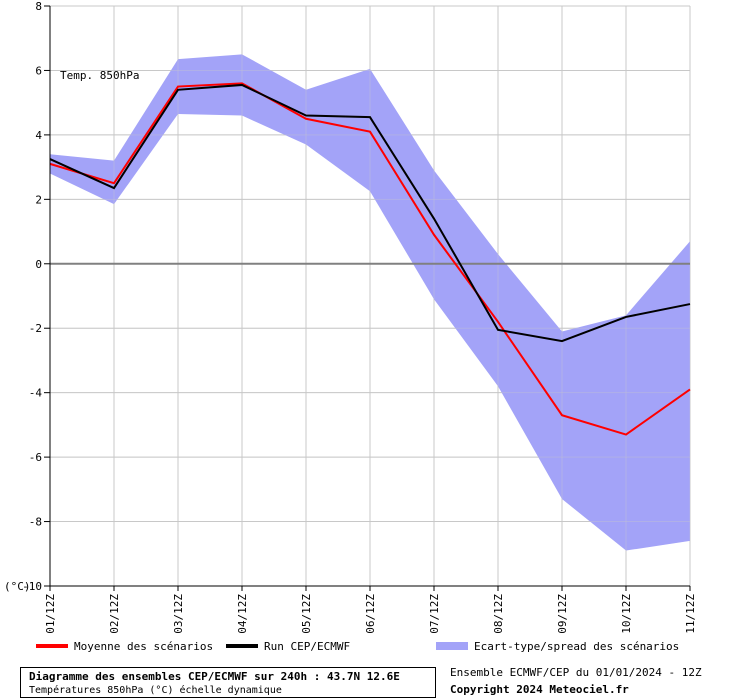 This screenshot has height=700, width=740. Describe the element at coordinates (498, 614) in the screenshot. I see `x-tick-label: 08/12Z` at that location.